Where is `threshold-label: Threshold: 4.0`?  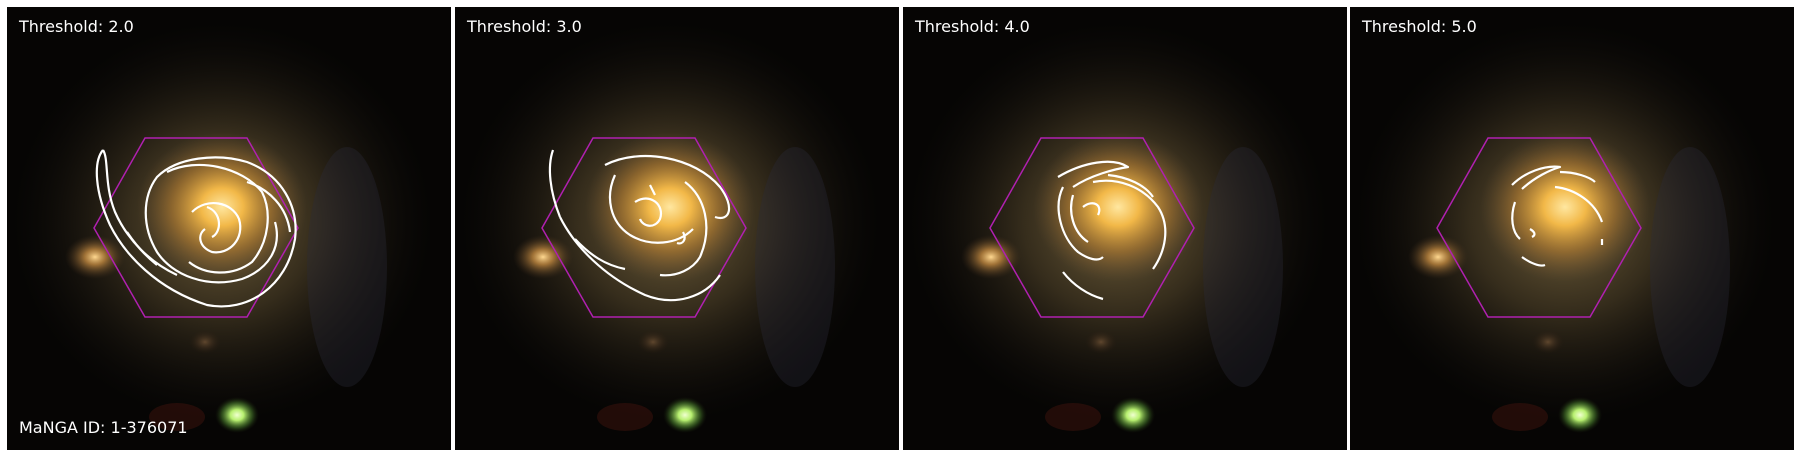 threshold-label: Threshold: 4.0 is located at coordinates (972, 26).